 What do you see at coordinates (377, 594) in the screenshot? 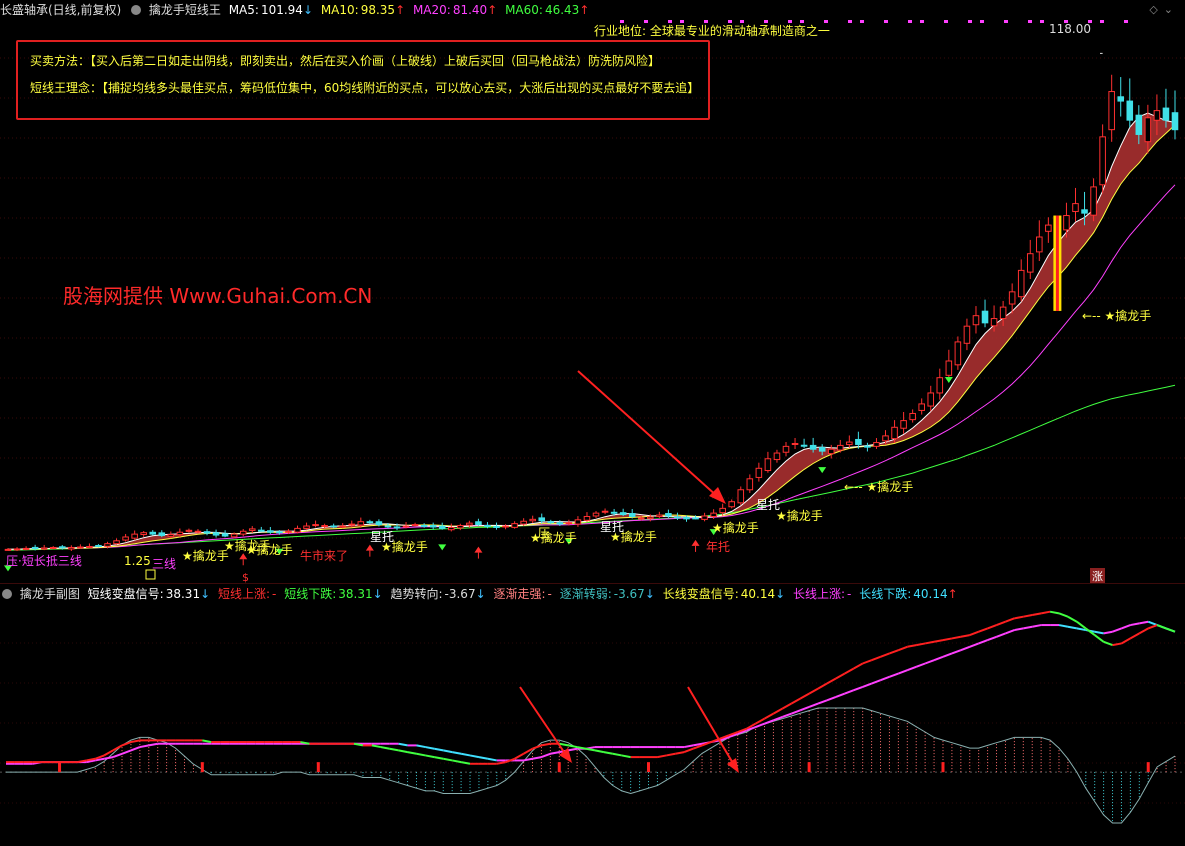
I see `down-arrow: ↓` at bounding box center [377, 594].